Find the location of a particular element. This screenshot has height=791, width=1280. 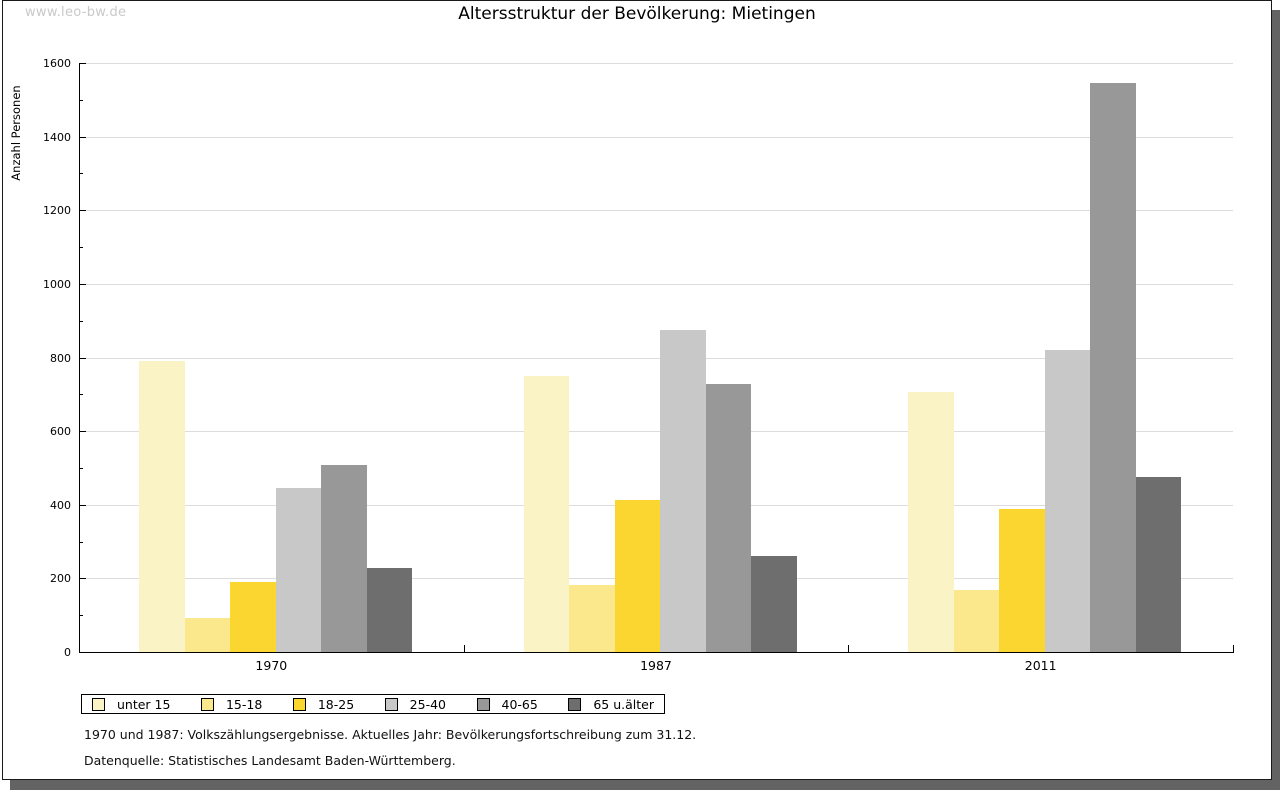

legend-label: 18-25 is located at coordinates (336, 704).